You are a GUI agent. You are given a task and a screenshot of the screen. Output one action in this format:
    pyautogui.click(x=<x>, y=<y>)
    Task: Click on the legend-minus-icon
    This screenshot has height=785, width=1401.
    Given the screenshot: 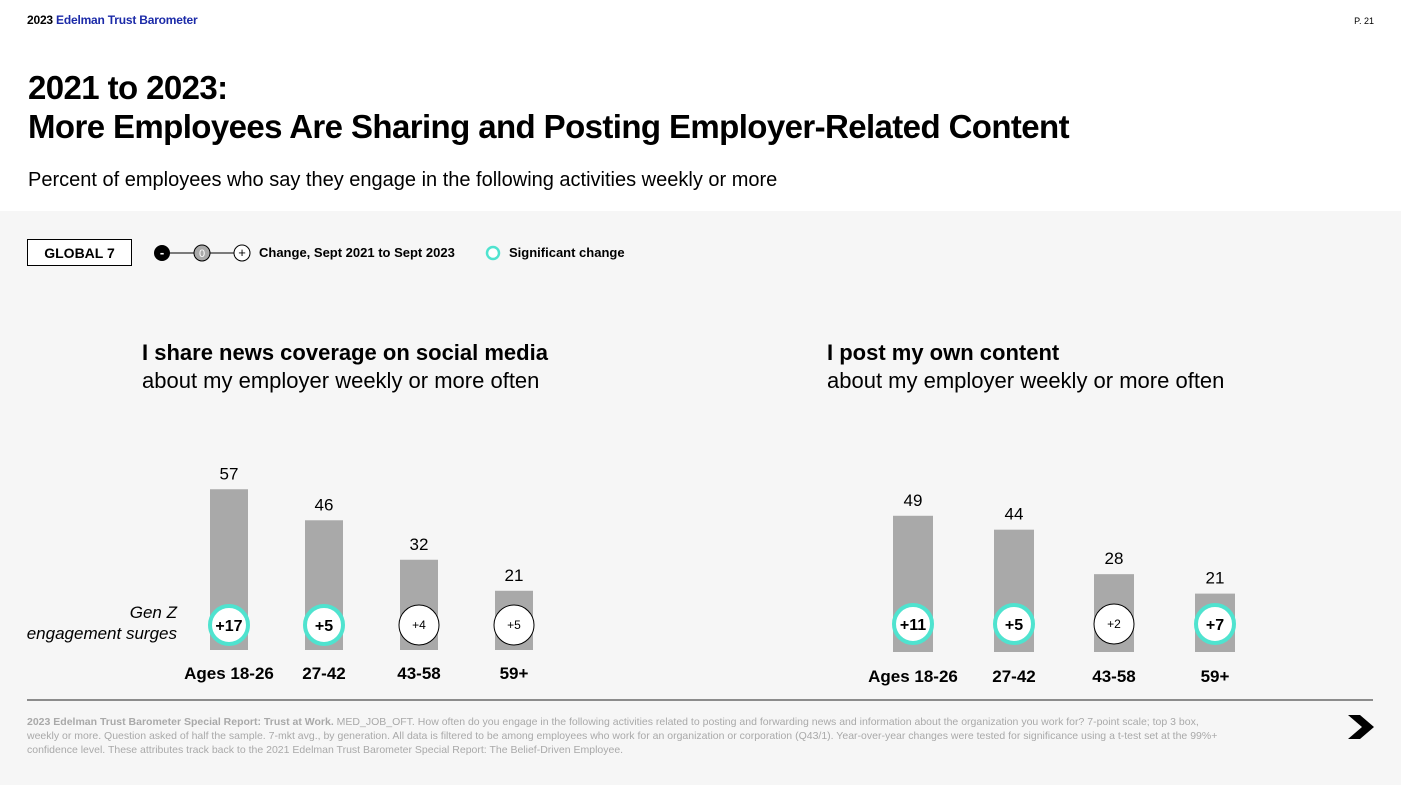 What is the action you would take?
    pyautogui.click(x=162, y=253)
    